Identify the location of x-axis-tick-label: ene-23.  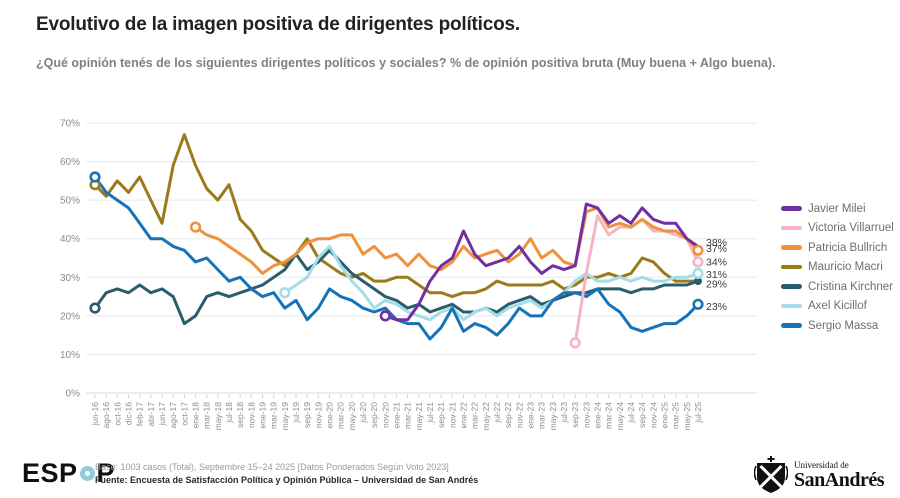
(531, 415).